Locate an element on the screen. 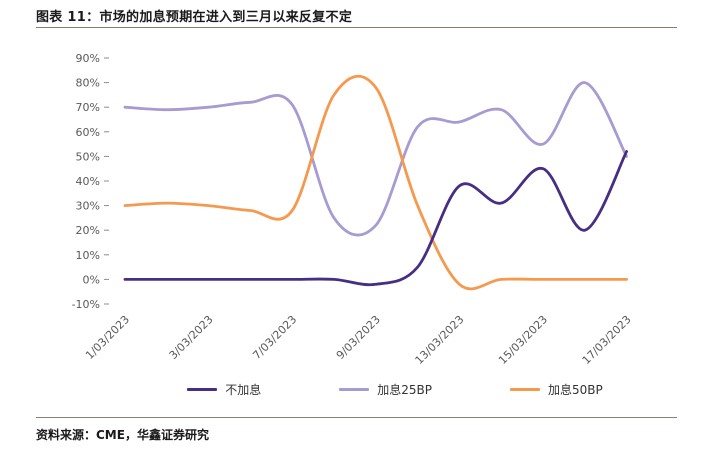 Image resolution: width=713 pixels, height=470 pixels. y-axis-tick-label: 30% is located at coordinates (88, 206).